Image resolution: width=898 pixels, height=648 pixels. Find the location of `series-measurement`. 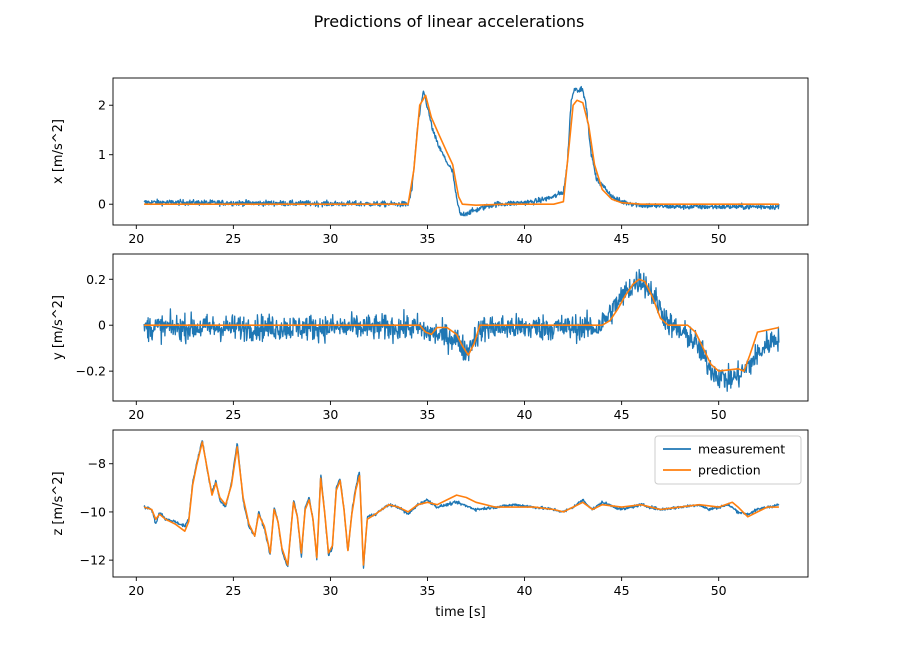

series-measurement is located at coordinates (461, 151).